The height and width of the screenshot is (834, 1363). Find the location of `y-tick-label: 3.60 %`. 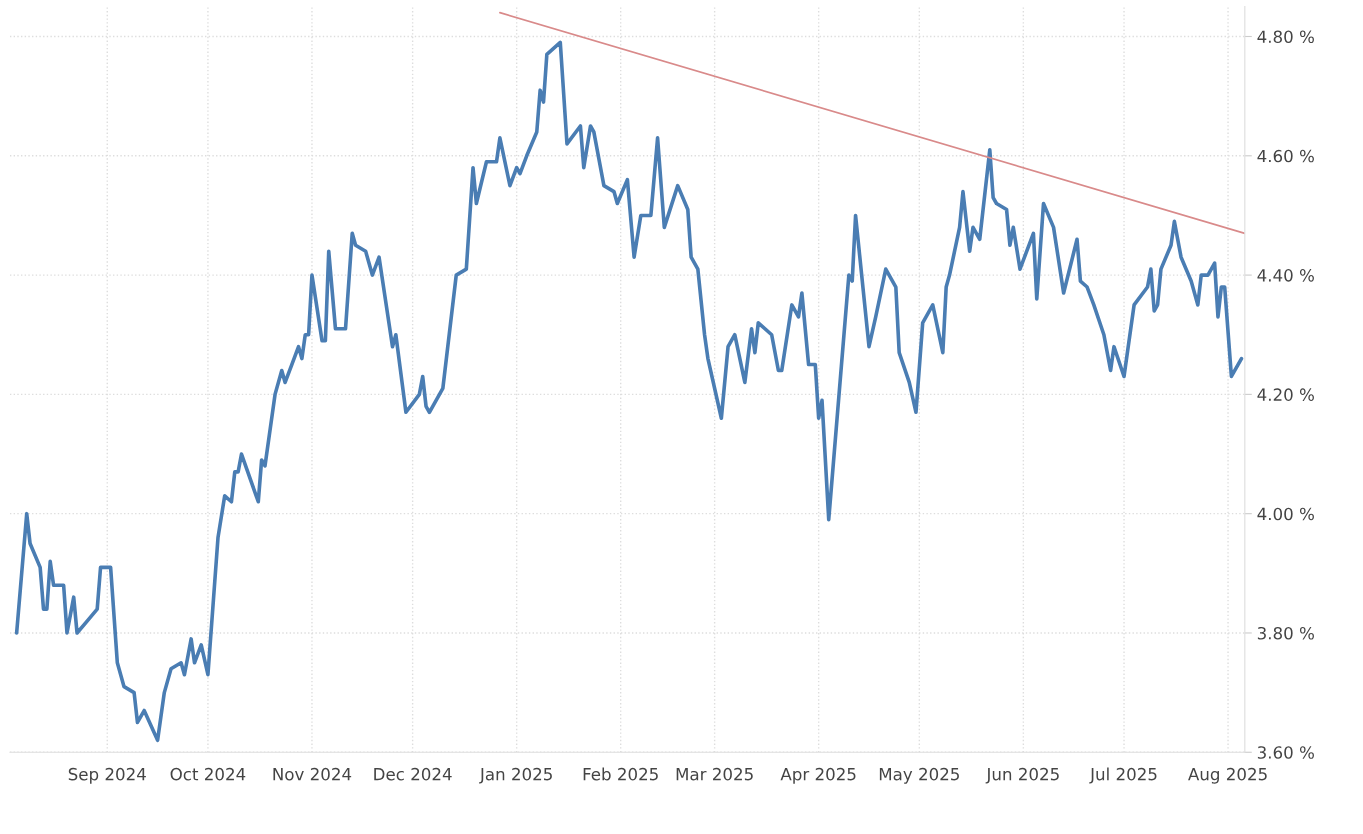

y-tick-label: 3.60 % is located at coordinates (1285, 752).